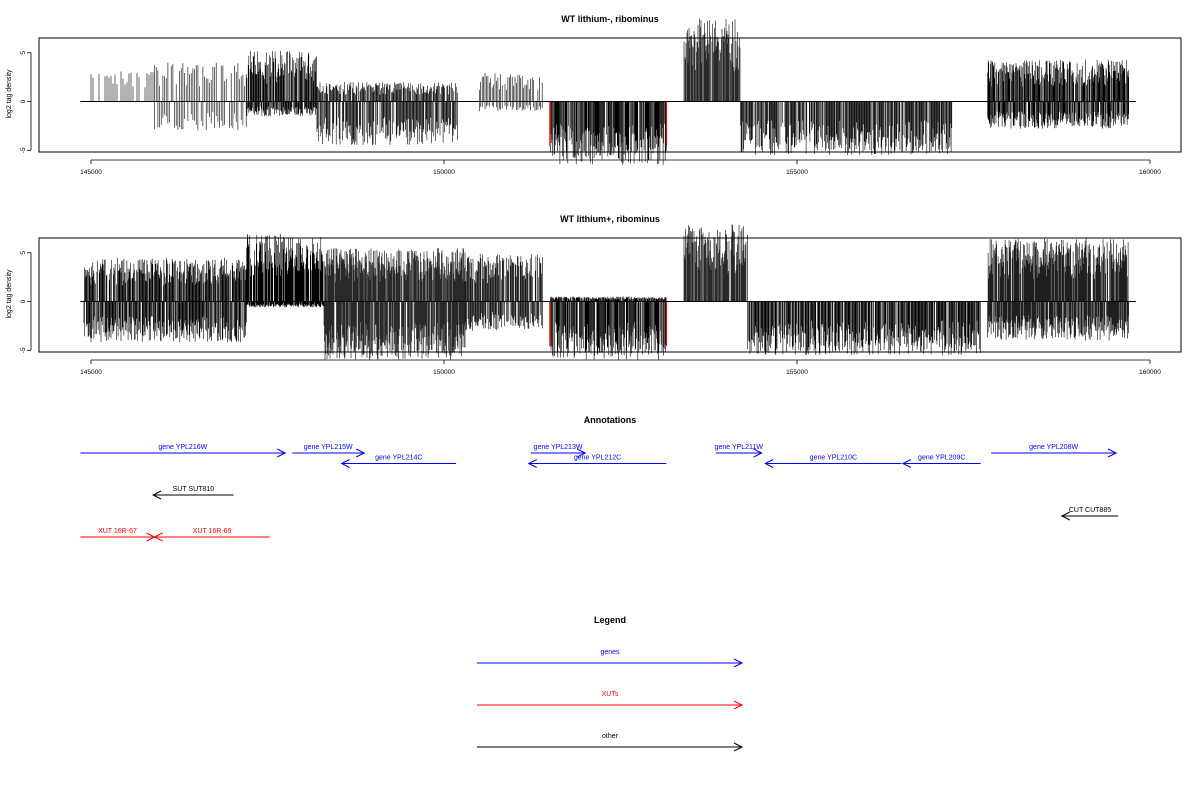 This screenshot has width=1200, height=800. What do you see at coordinates (941, 458) in the screenshot?
I see `feature-label: gene YPL209C` at bounding box center [941, 458].